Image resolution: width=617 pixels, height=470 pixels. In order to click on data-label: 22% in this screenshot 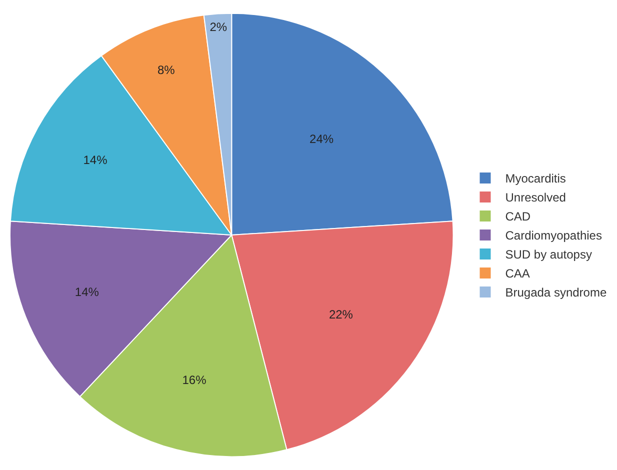, I will do `click(341, 315)`.